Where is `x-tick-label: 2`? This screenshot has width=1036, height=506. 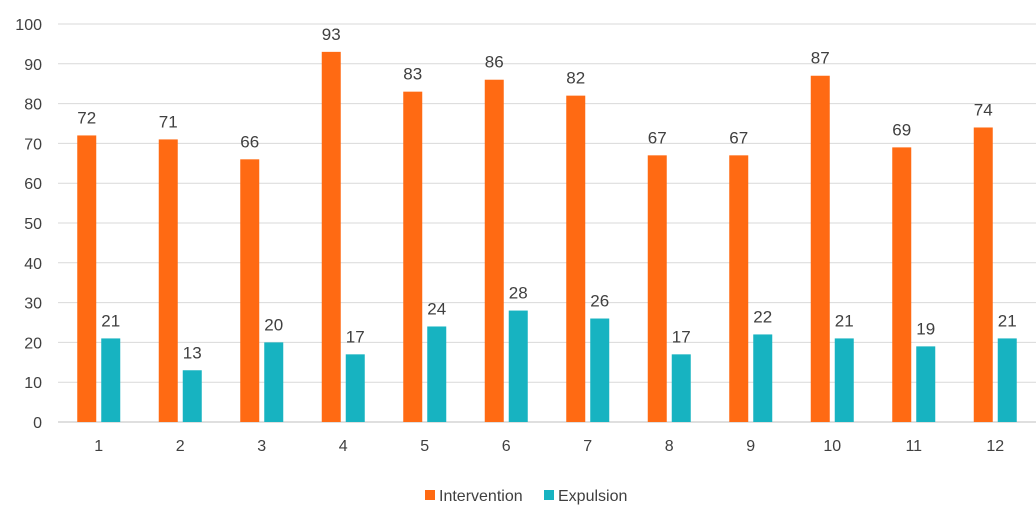 x-tick-label: 2 is located at coordinates (180, 446).